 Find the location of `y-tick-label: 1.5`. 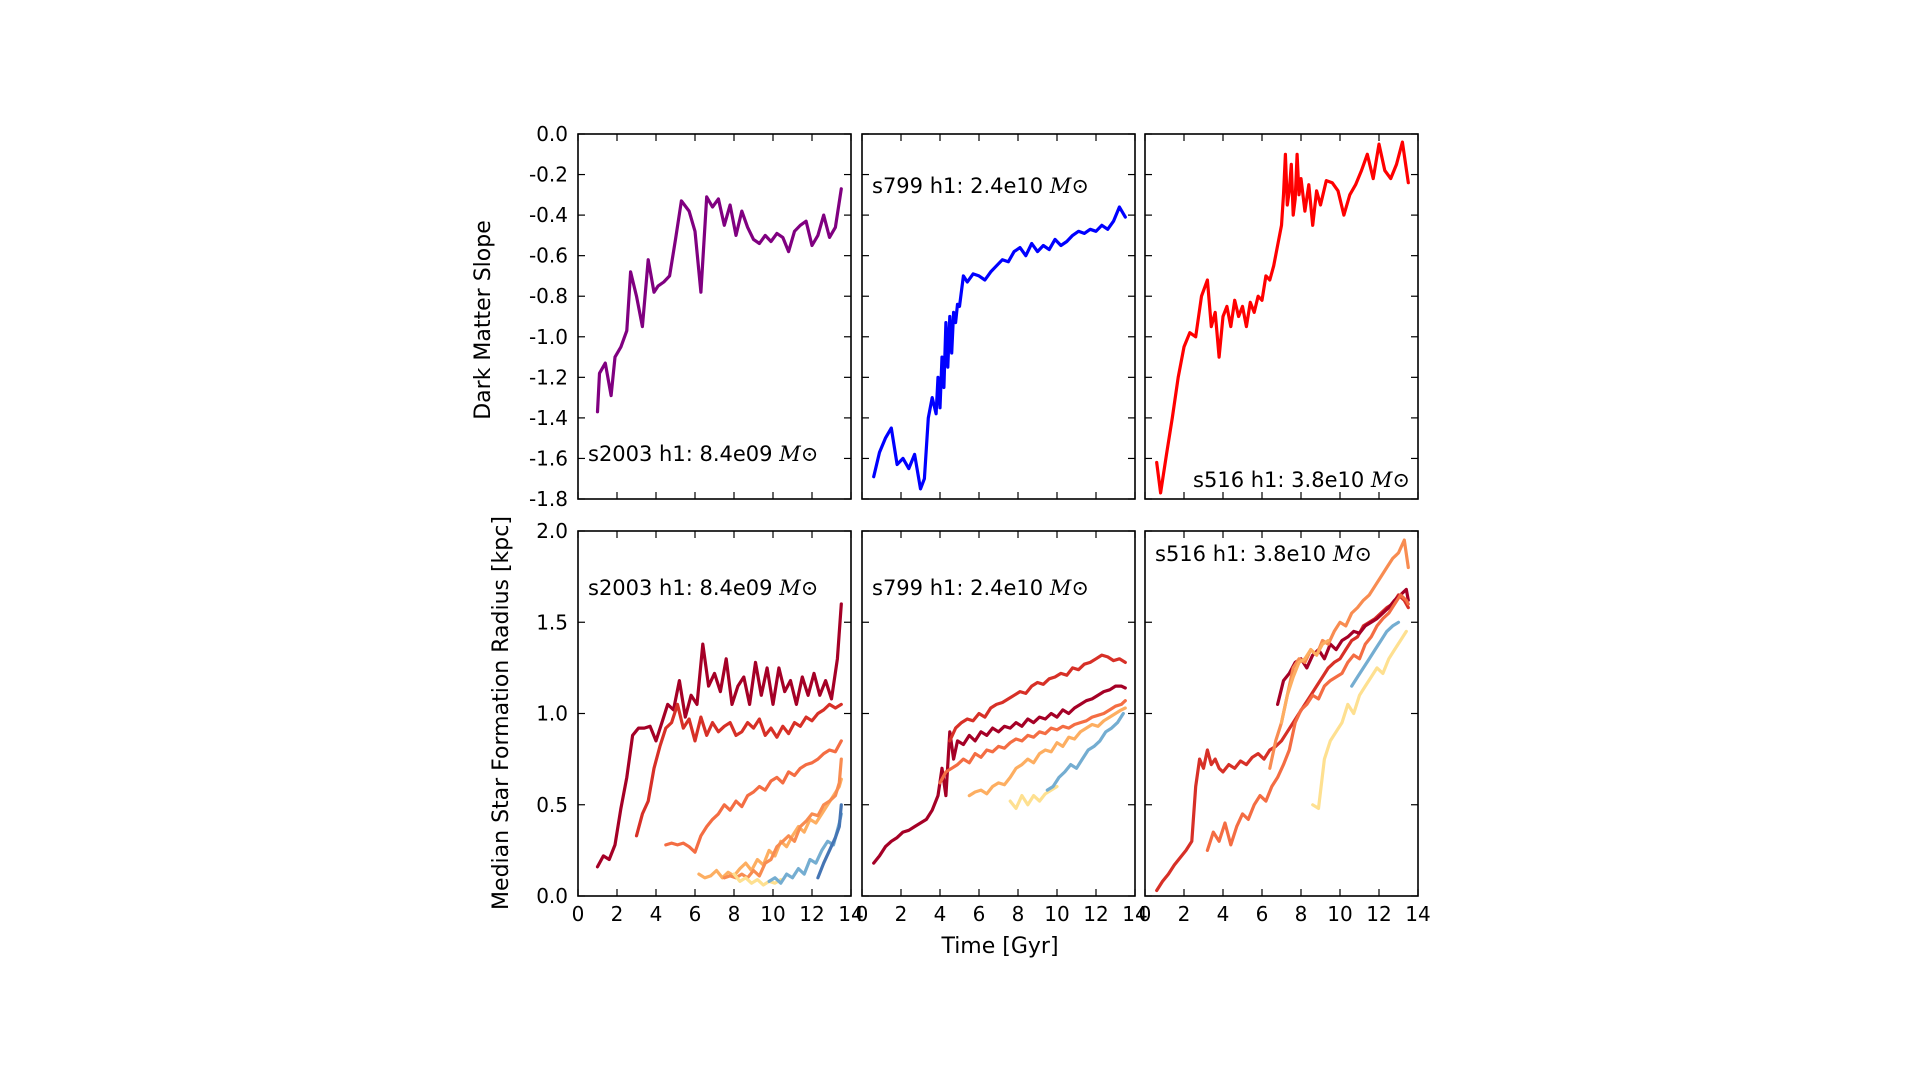

y-tick-label: 1.5 is located at coordinates (552, 622).